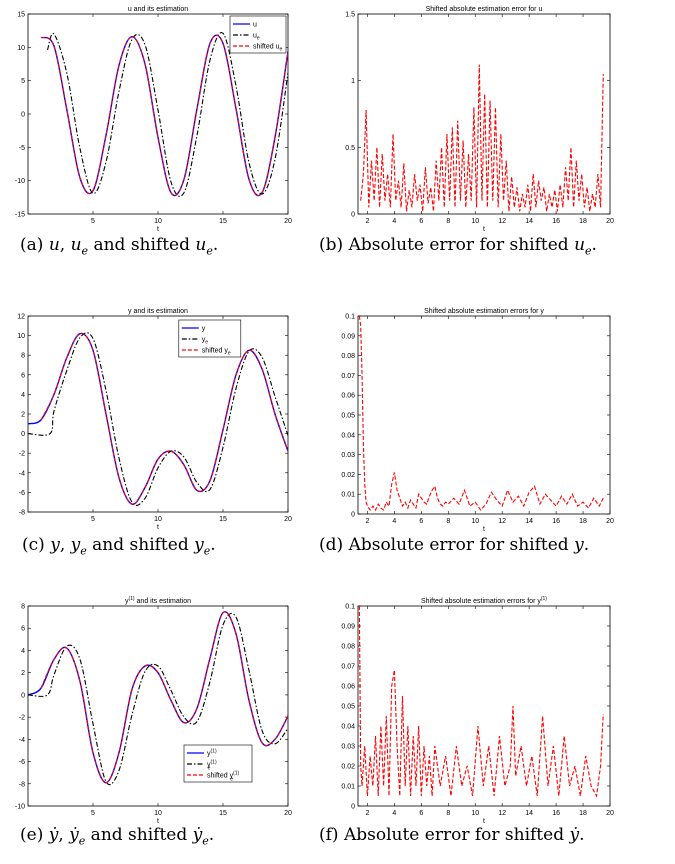  I want to click on caption-label: (f), so click(331, 835).